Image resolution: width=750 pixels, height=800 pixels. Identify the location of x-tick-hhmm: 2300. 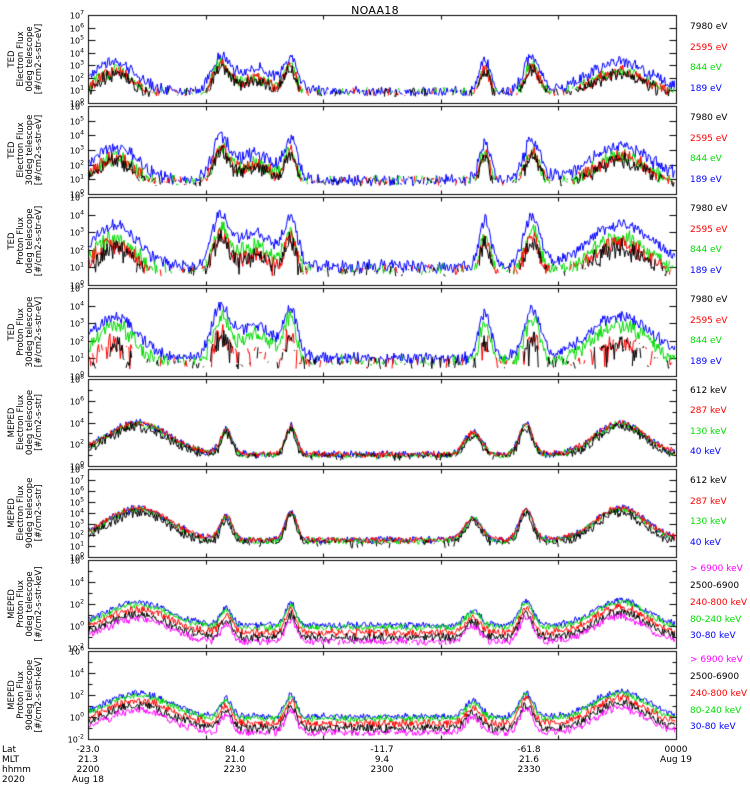
(382, 770).